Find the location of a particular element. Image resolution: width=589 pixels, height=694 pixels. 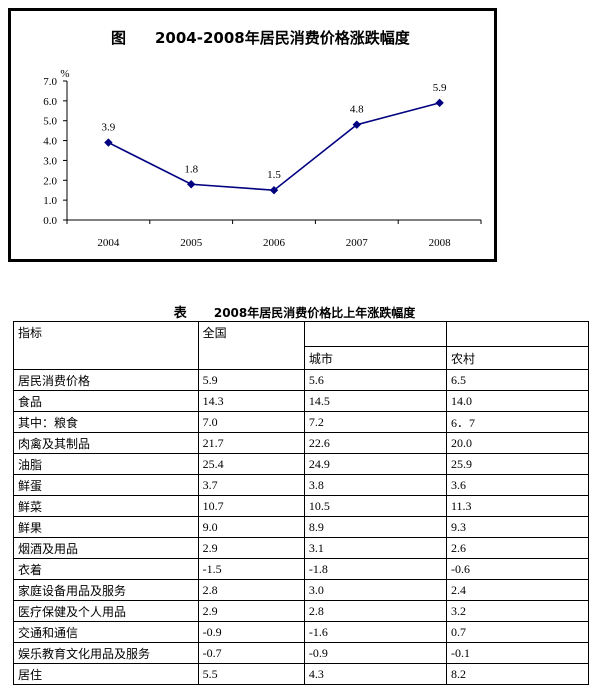

row-national: -0.7 is located at coordinates (251, 653).